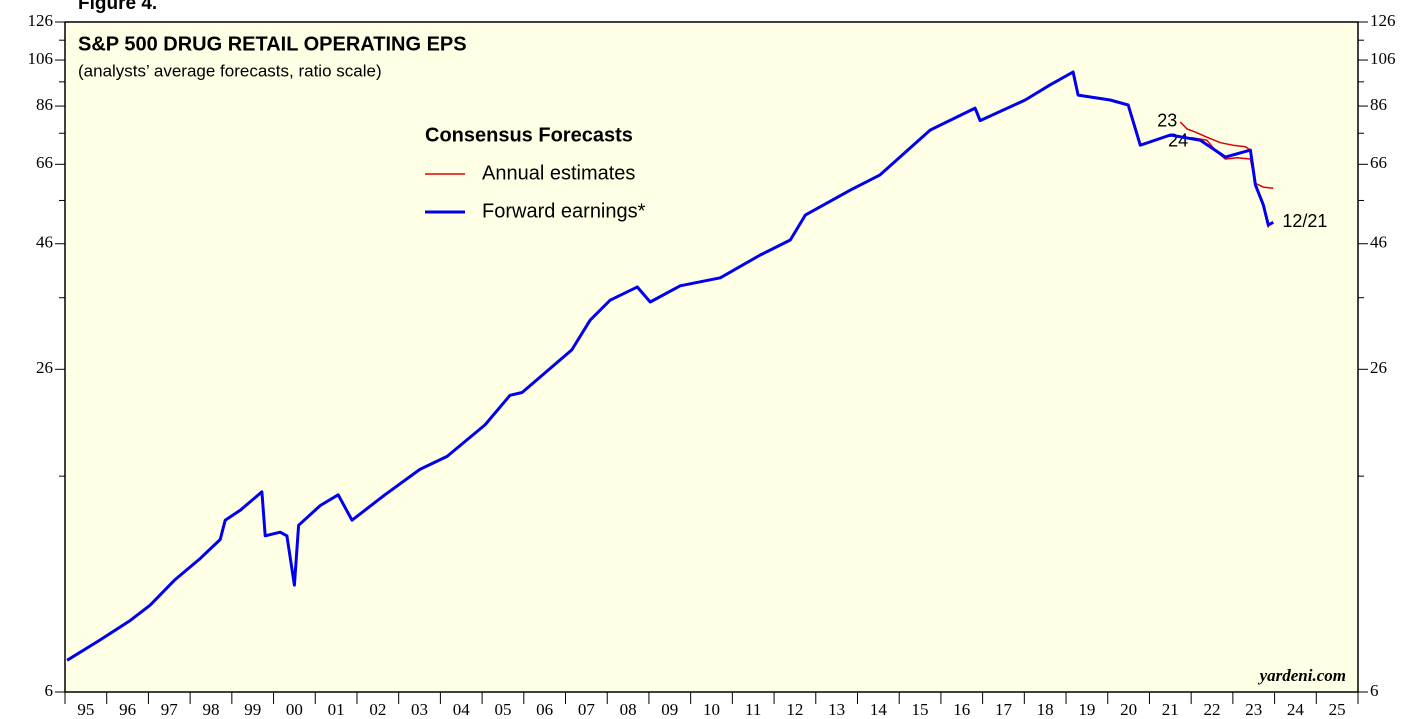 The width and height of the screenshot is (1414, 719). What do you see at coordinates (1045, 709) in the screenshot?
I see `x-tick-label: 18` at bounding box center [1045, 709].